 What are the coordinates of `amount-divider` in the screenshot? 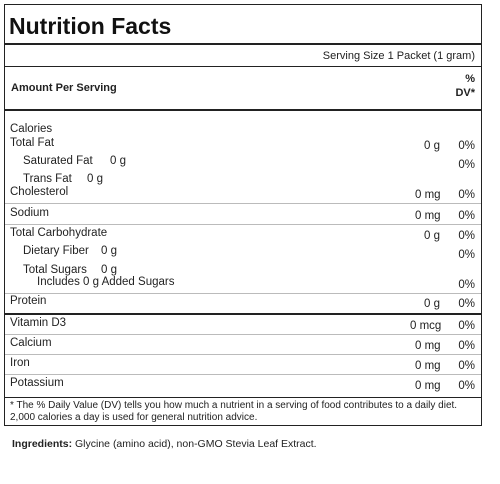 It's located at (243, 110).